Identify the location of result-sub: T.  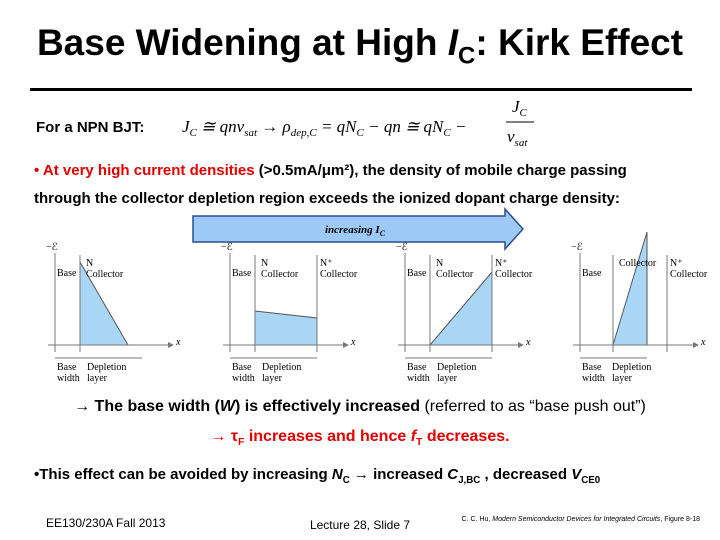
(419, 443).